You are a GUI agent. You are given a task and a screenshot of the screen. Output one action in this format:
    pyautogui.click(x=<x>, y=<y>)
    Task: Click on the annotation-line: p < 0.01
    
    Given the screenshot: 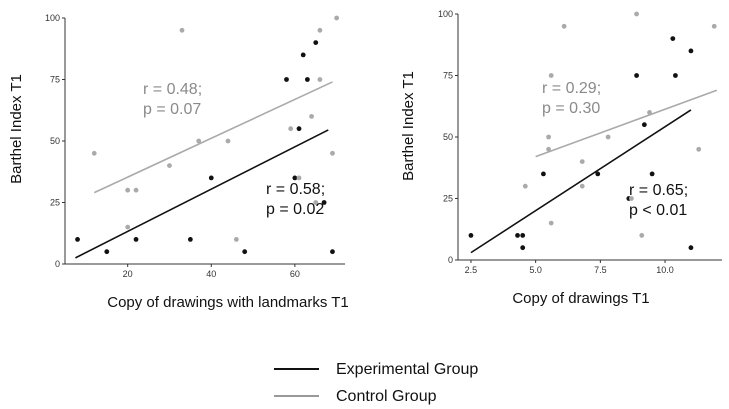 What is the action you would take?
    pyautogui.click(x=658, y=210)
    